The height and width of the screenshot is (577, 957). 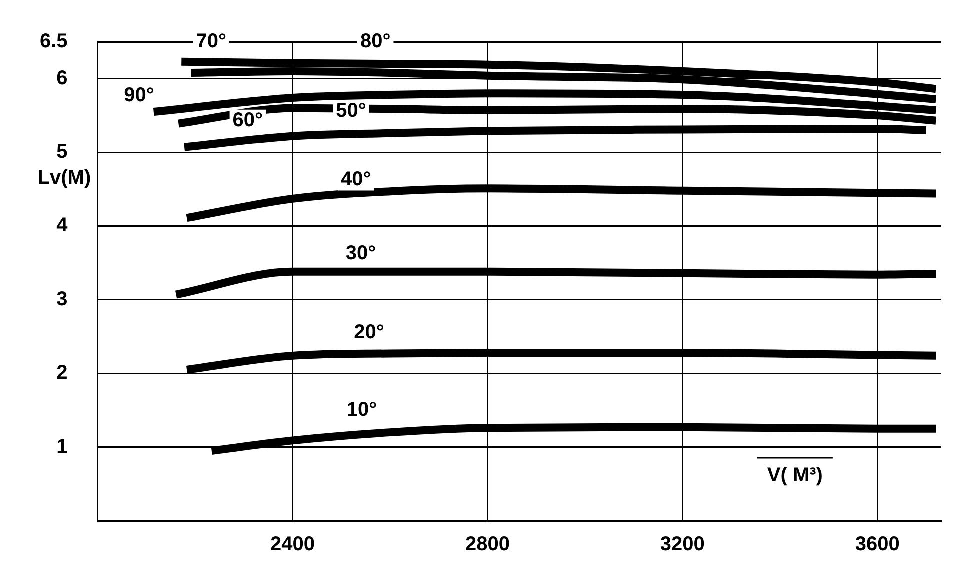 What do you see at coordinates (54, 41) in the screenshot?
I see `y-tick-label: 6.5` at bounding box center [54, 41].